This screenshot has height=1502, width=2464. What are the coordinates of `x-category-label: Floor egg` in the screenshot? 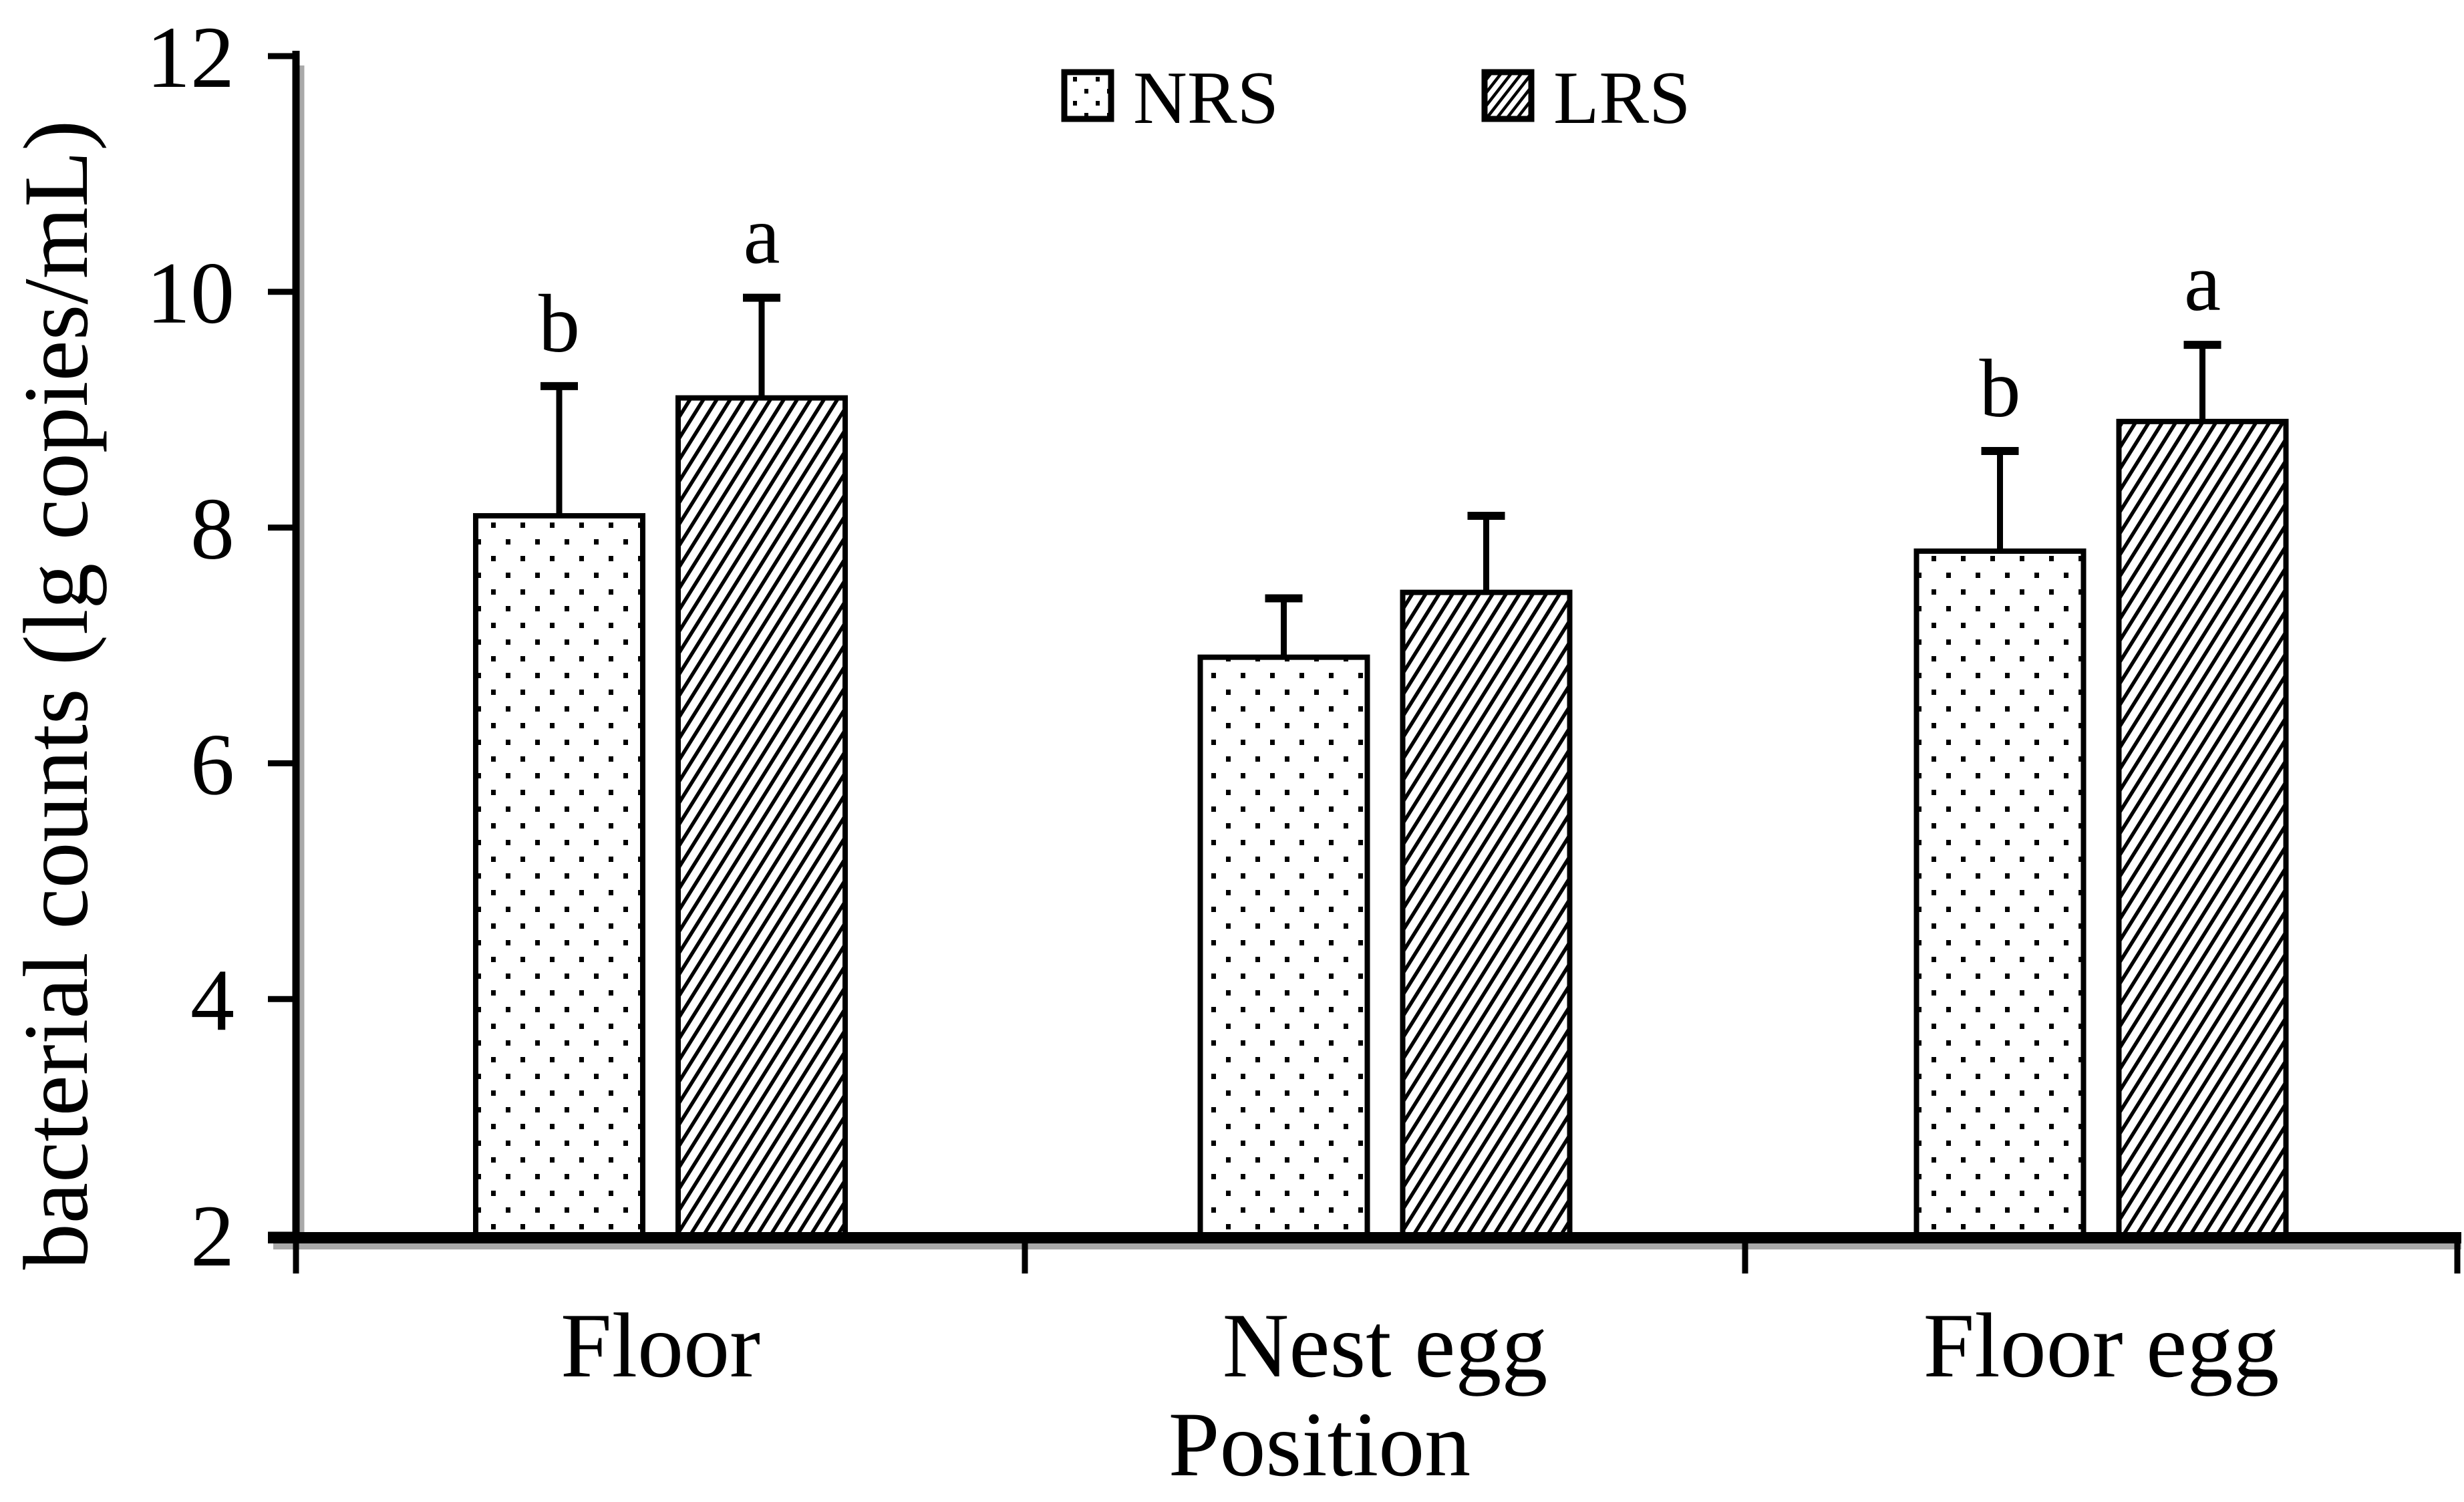 It's located at (2101, 1345).